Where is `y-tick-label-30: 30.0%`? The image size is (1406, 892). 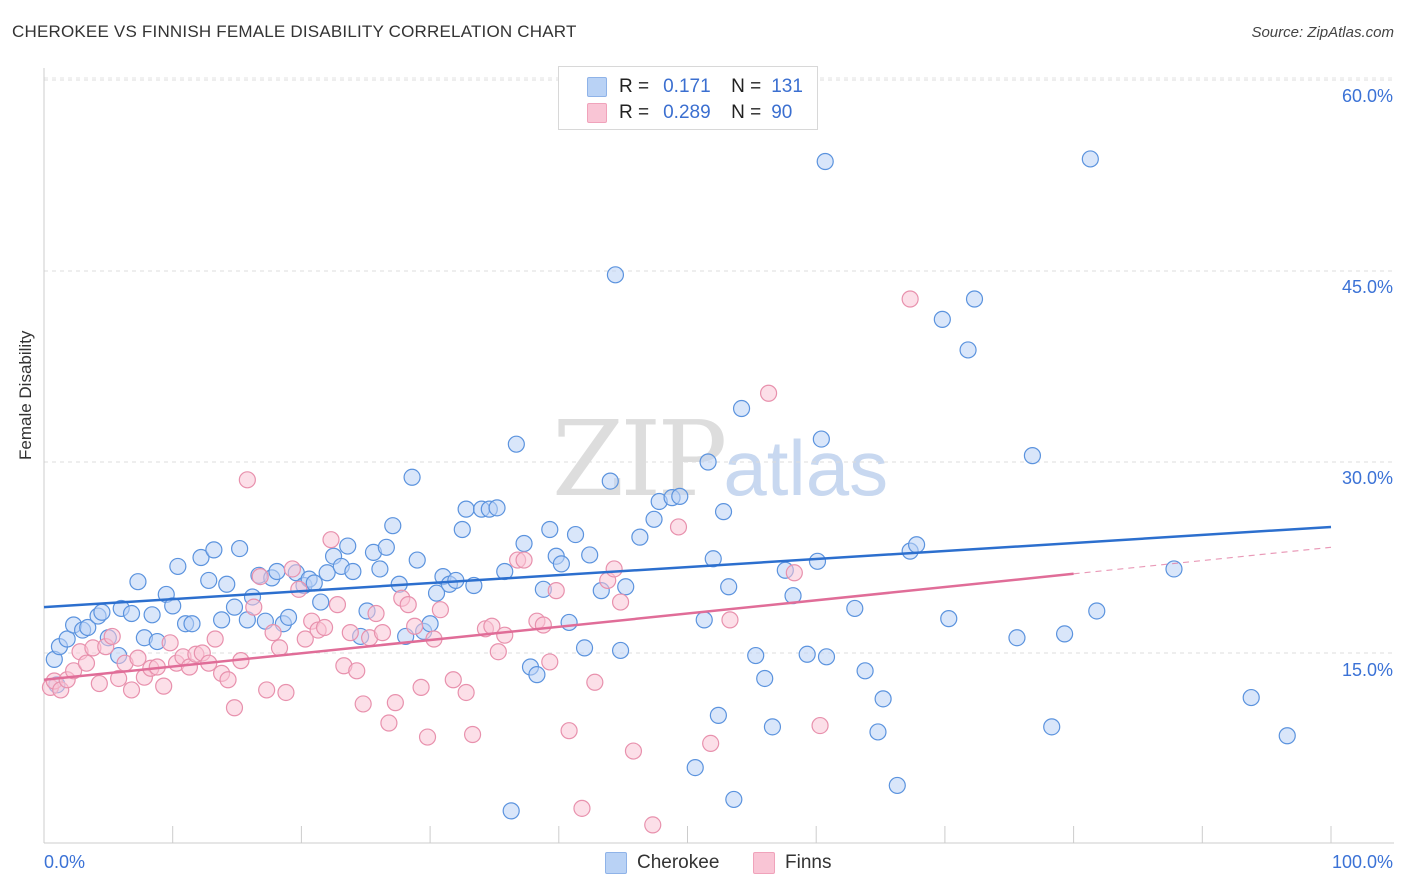 y-tick-label-30: 30.0% is located at coordinates (1367, 478).